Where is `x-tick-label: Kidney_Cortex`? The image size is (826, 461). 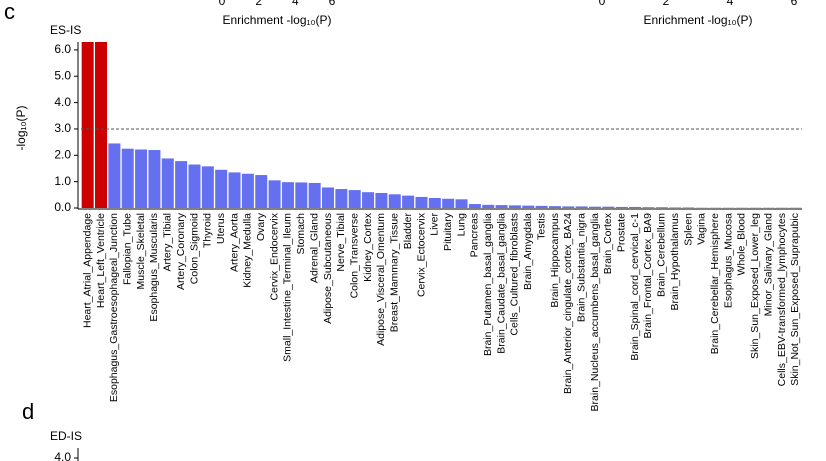
x-tick-label: Kidney_Cortex is located at coordinates (368, 247).